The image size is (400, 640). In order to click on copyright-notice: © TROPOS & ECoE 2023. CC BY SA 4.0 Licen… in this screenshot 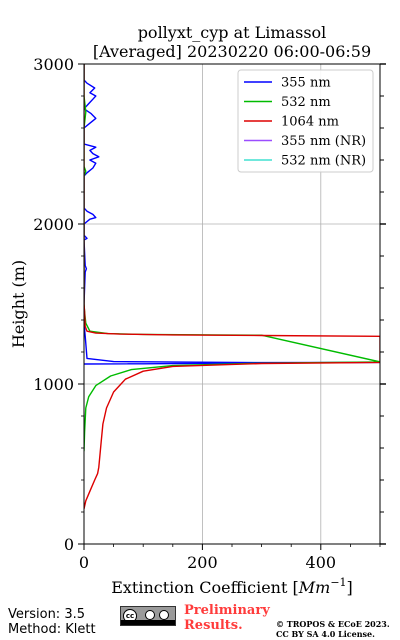, I will do `click(333, 629)`.